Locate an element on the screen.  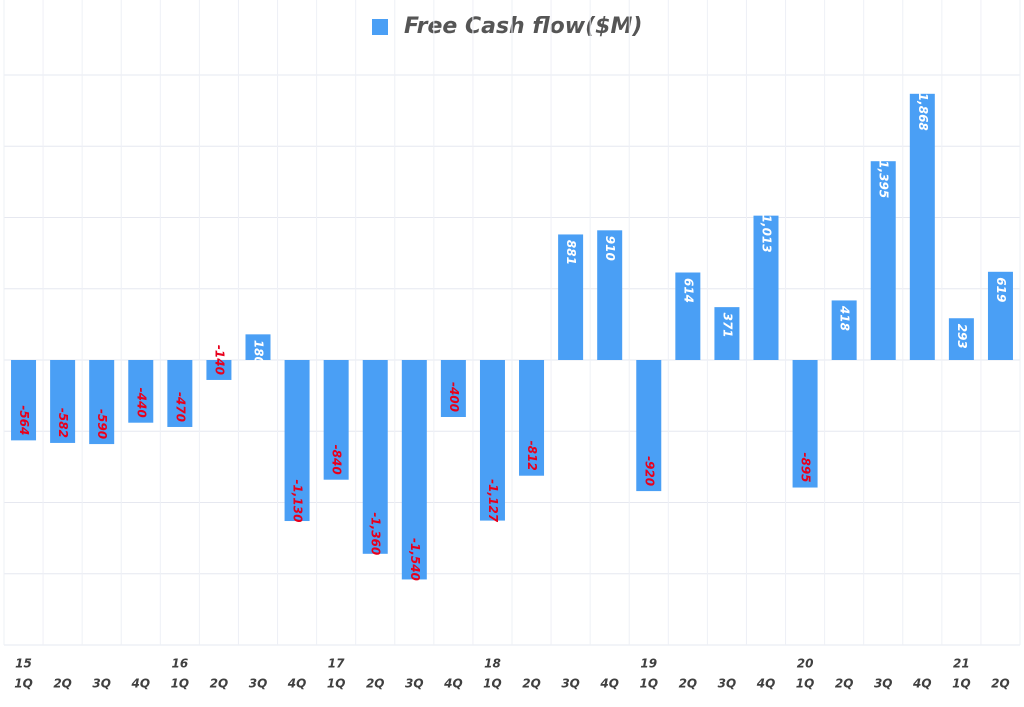
x-year-label: 21 is located at coordinates (961, 664).